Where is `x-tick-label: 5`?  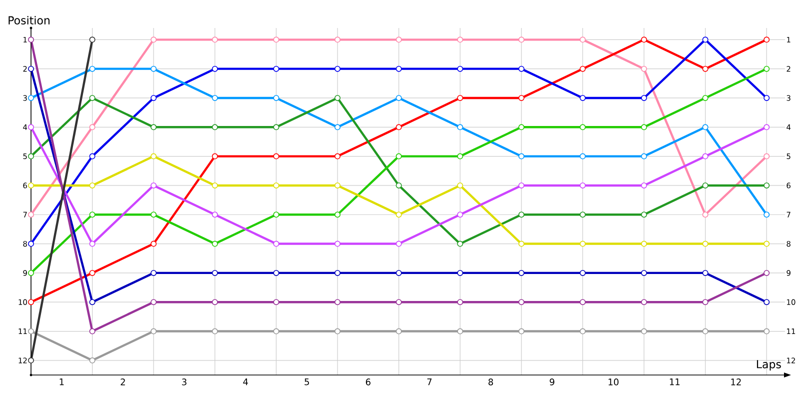
x-tick-label: 5 is located at coordinates (306, 382).